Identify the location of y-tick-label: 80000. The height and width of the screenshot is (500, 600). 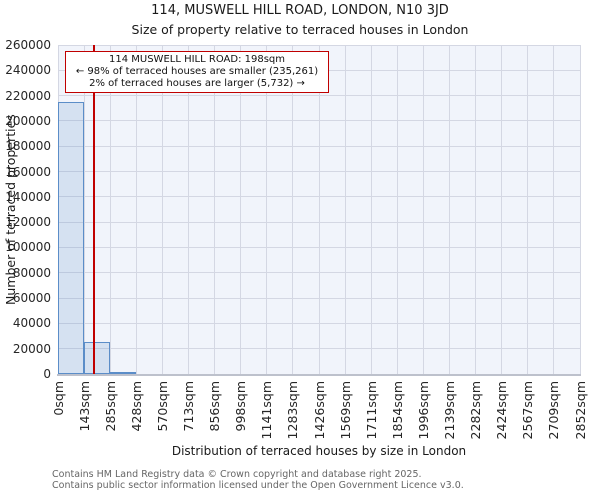
(31, 272).